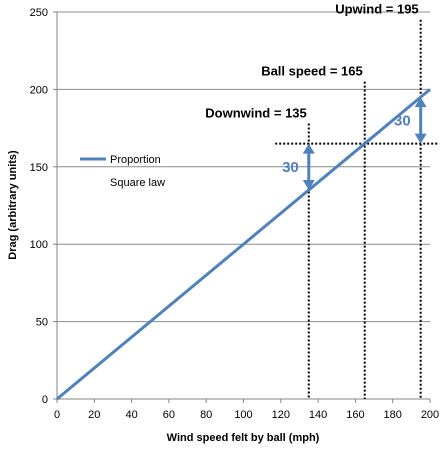 The height and width of the screenshot is (450, 444). I want to click on y-tick-label-50: 50, so click(42, 323).